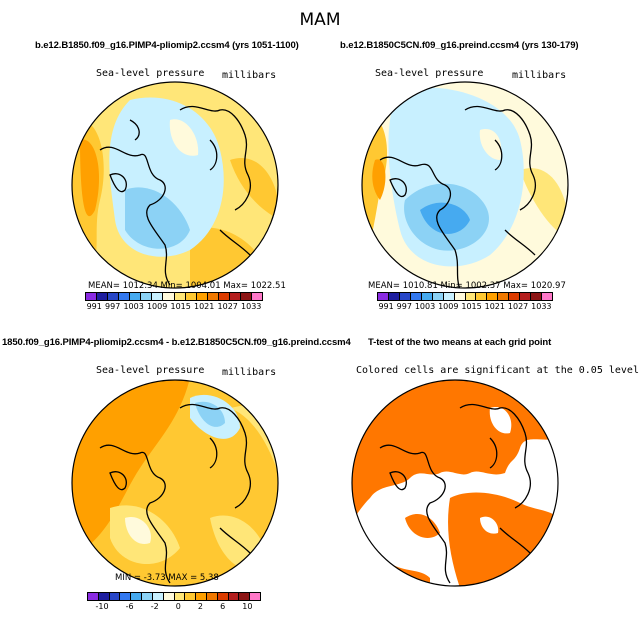 The image size is (640, 618). I want to click on panel-2-colorbar-ticks: 991 997 1003 1009 1015 1021 1027 1033, so click(465, 306).